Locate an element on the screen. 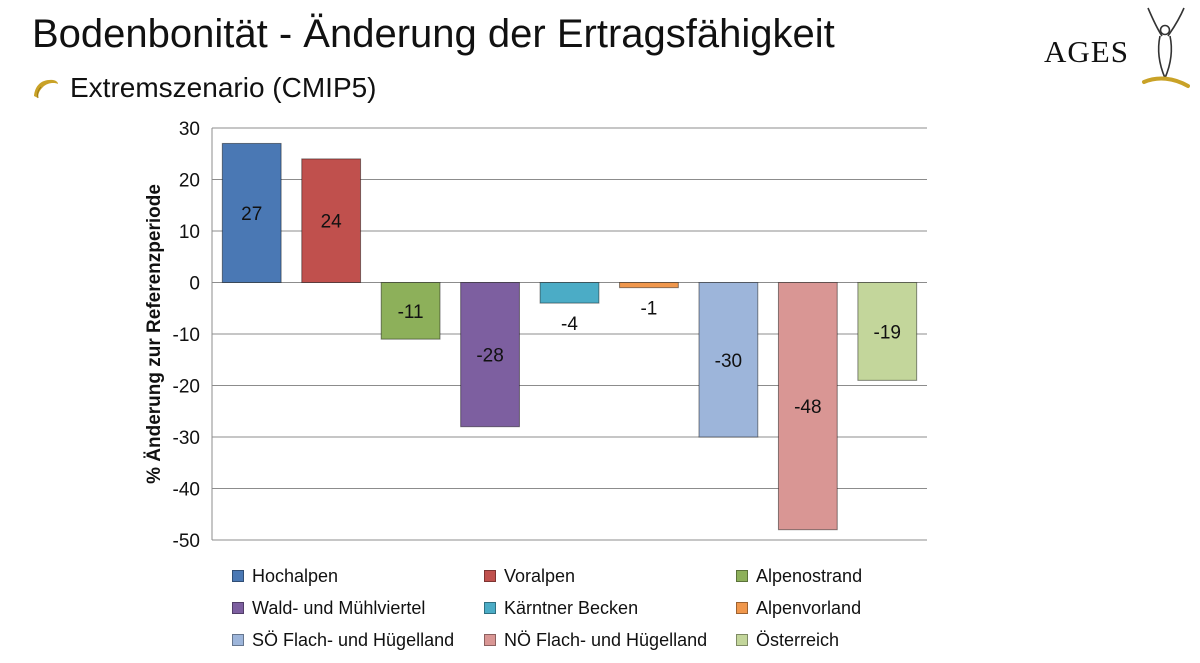  subtitle: Extremszenario (CMIP5) is located at coordinates (223, 87).